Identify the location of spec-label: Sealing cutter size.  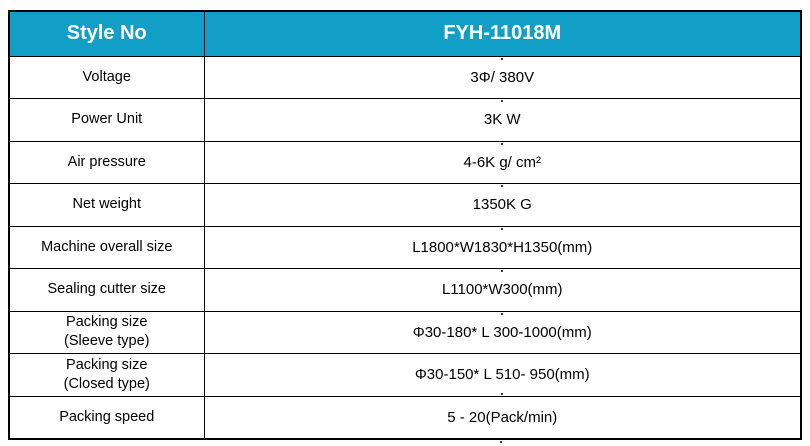
(106, 290).